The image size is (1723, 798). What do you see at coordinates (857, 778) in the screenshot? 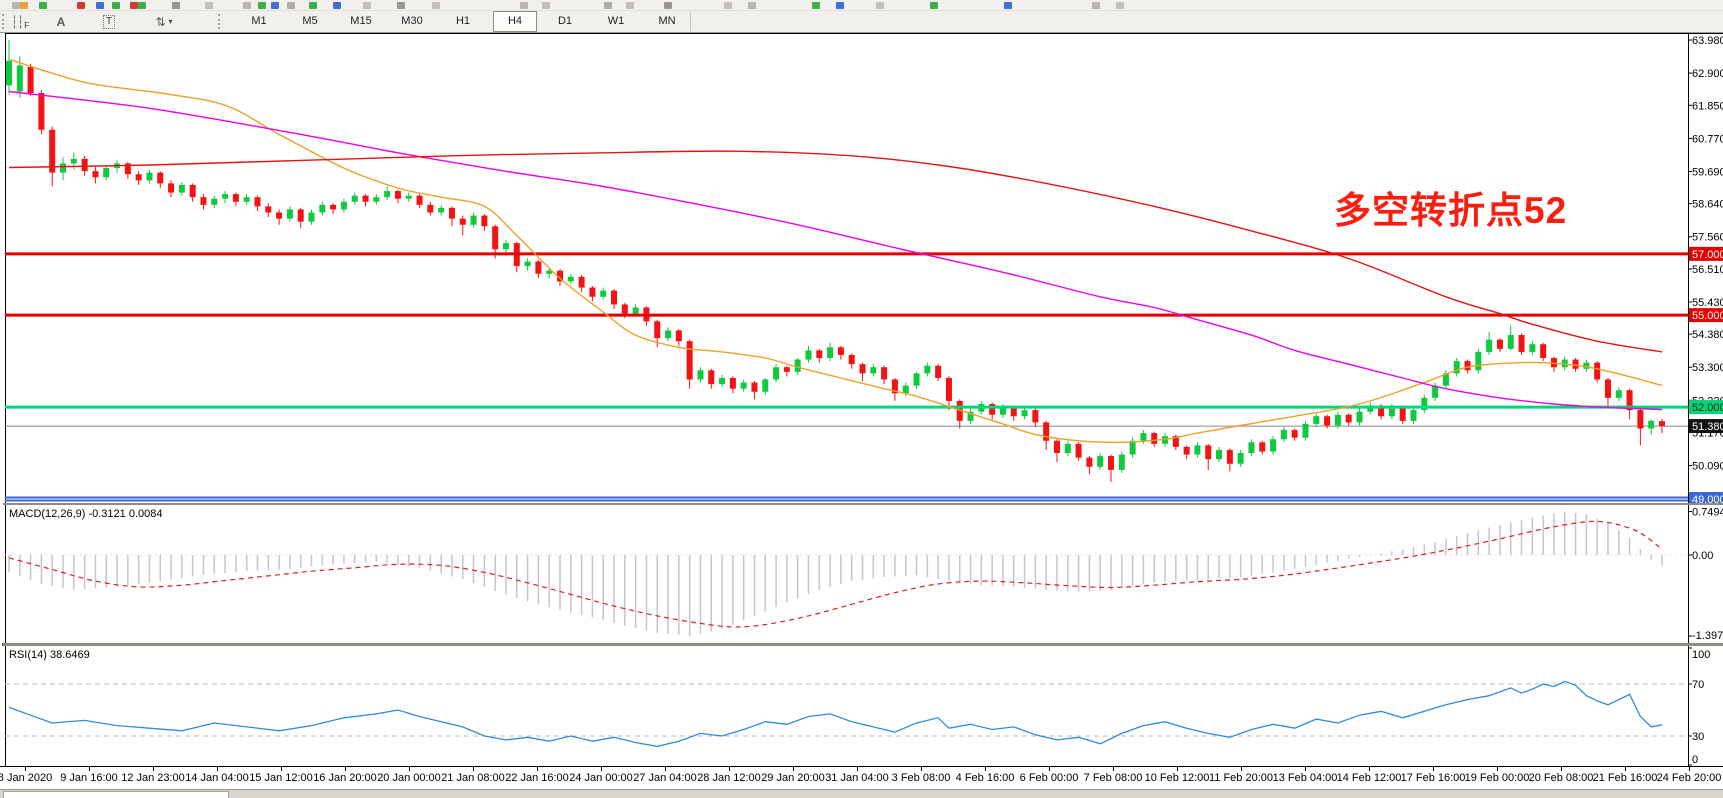
I see `time-axis-label: 31 Jan 04:00` at bounding box center [857, 778].